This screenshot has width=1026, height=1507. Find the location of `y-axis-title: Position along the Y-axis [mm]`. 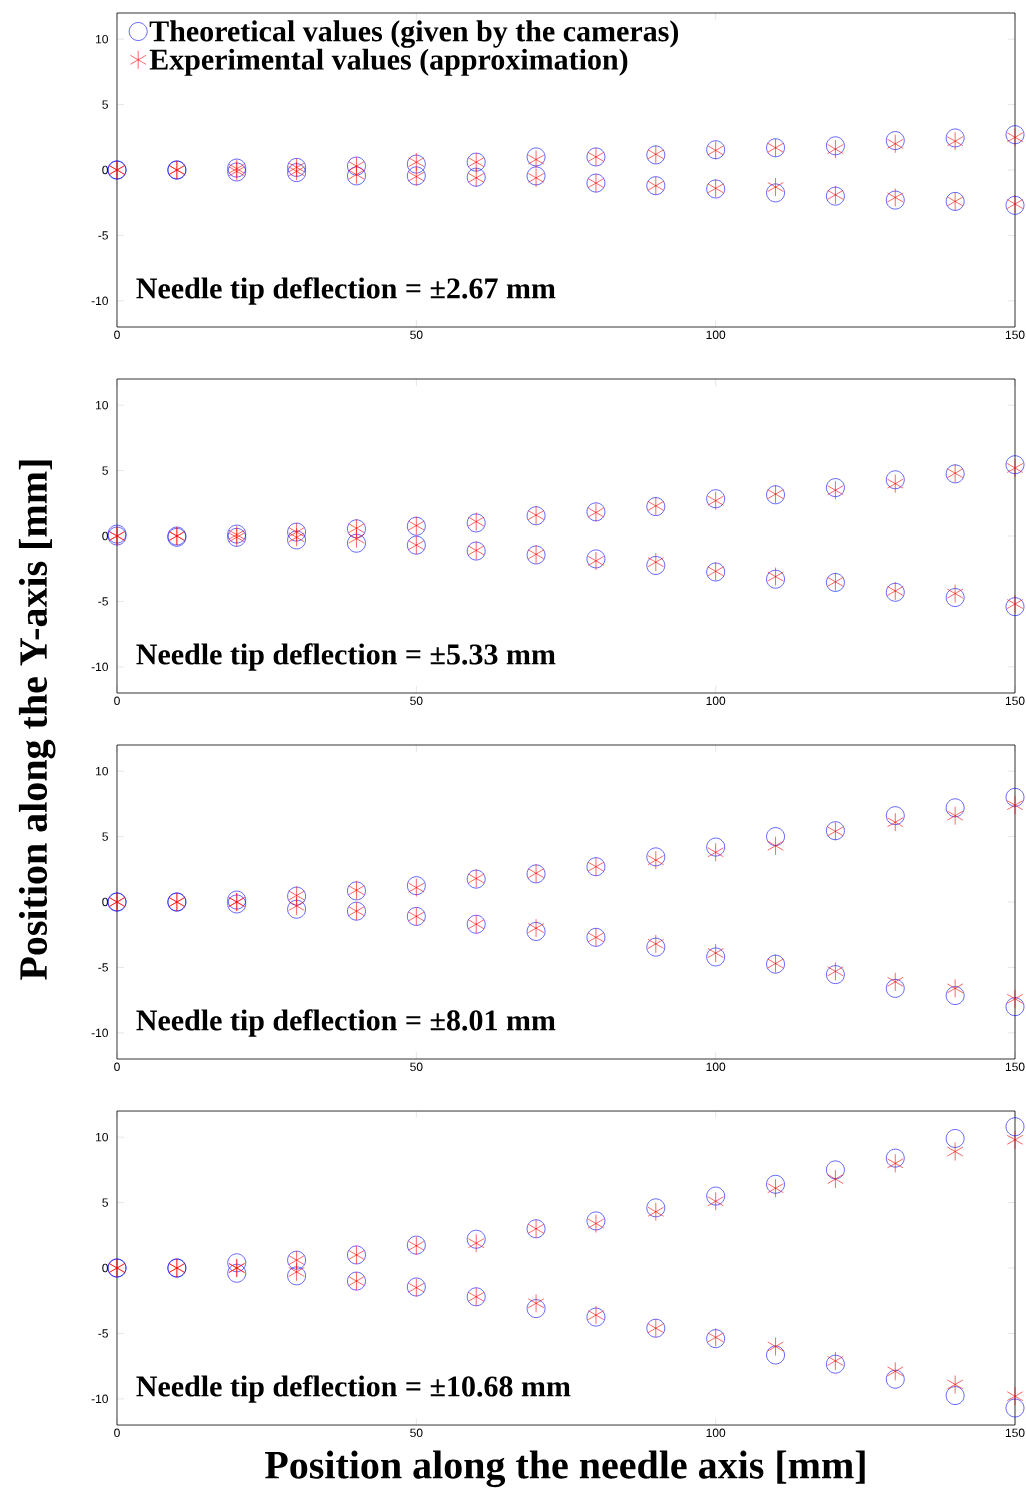

y-axis-title: Position along the Y-axis [mm] is located at coordinates (37, 720).